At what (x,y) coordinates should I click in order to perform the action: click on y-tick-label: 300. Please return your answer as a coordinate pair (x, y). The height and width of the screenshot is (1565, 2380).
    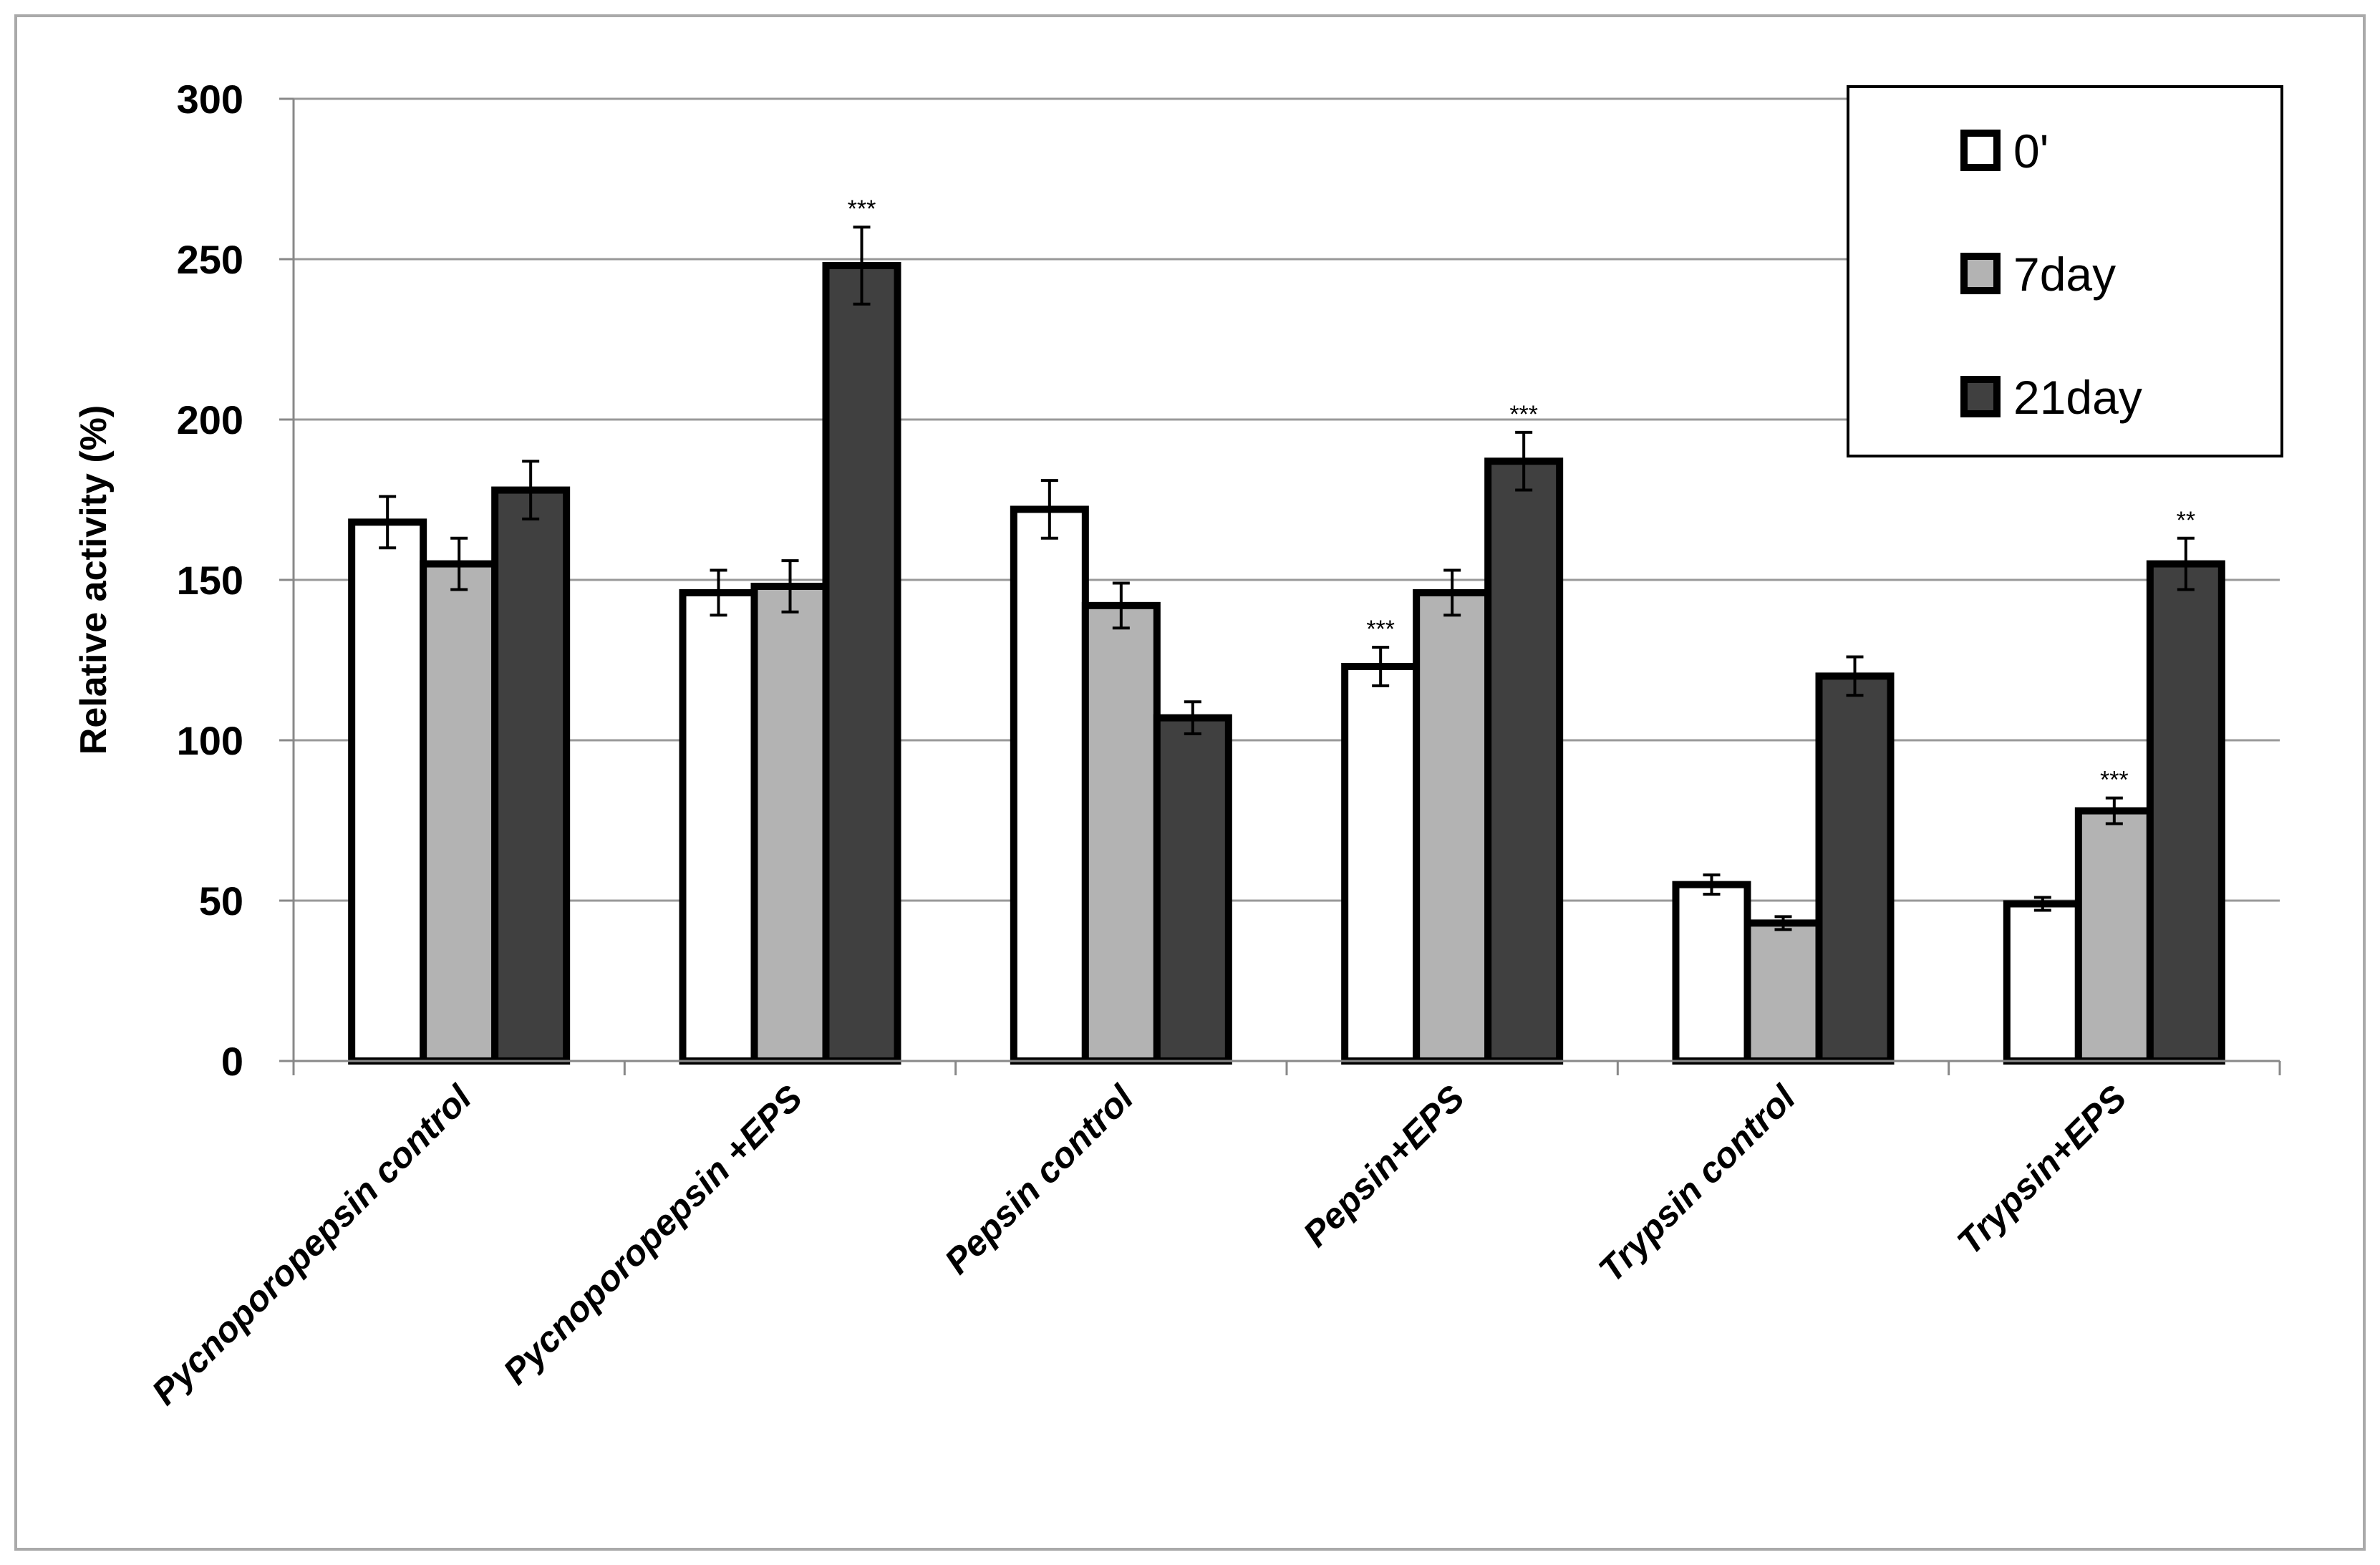
    Looking at the image, I should click on (210, 99).